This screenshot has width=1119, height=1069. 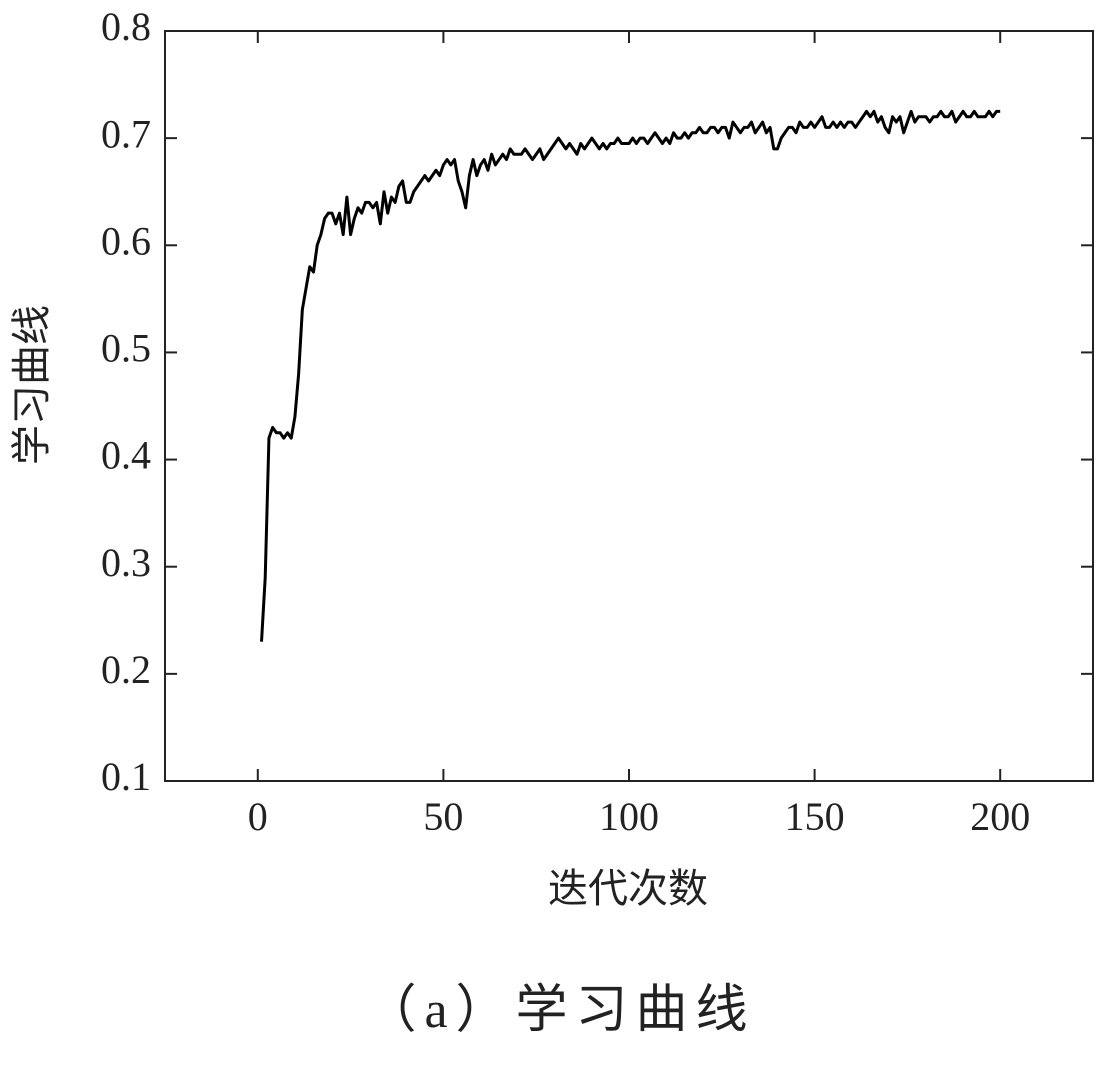 I want to click on y-tick-label: 0.8, so click(x=126, y=26).